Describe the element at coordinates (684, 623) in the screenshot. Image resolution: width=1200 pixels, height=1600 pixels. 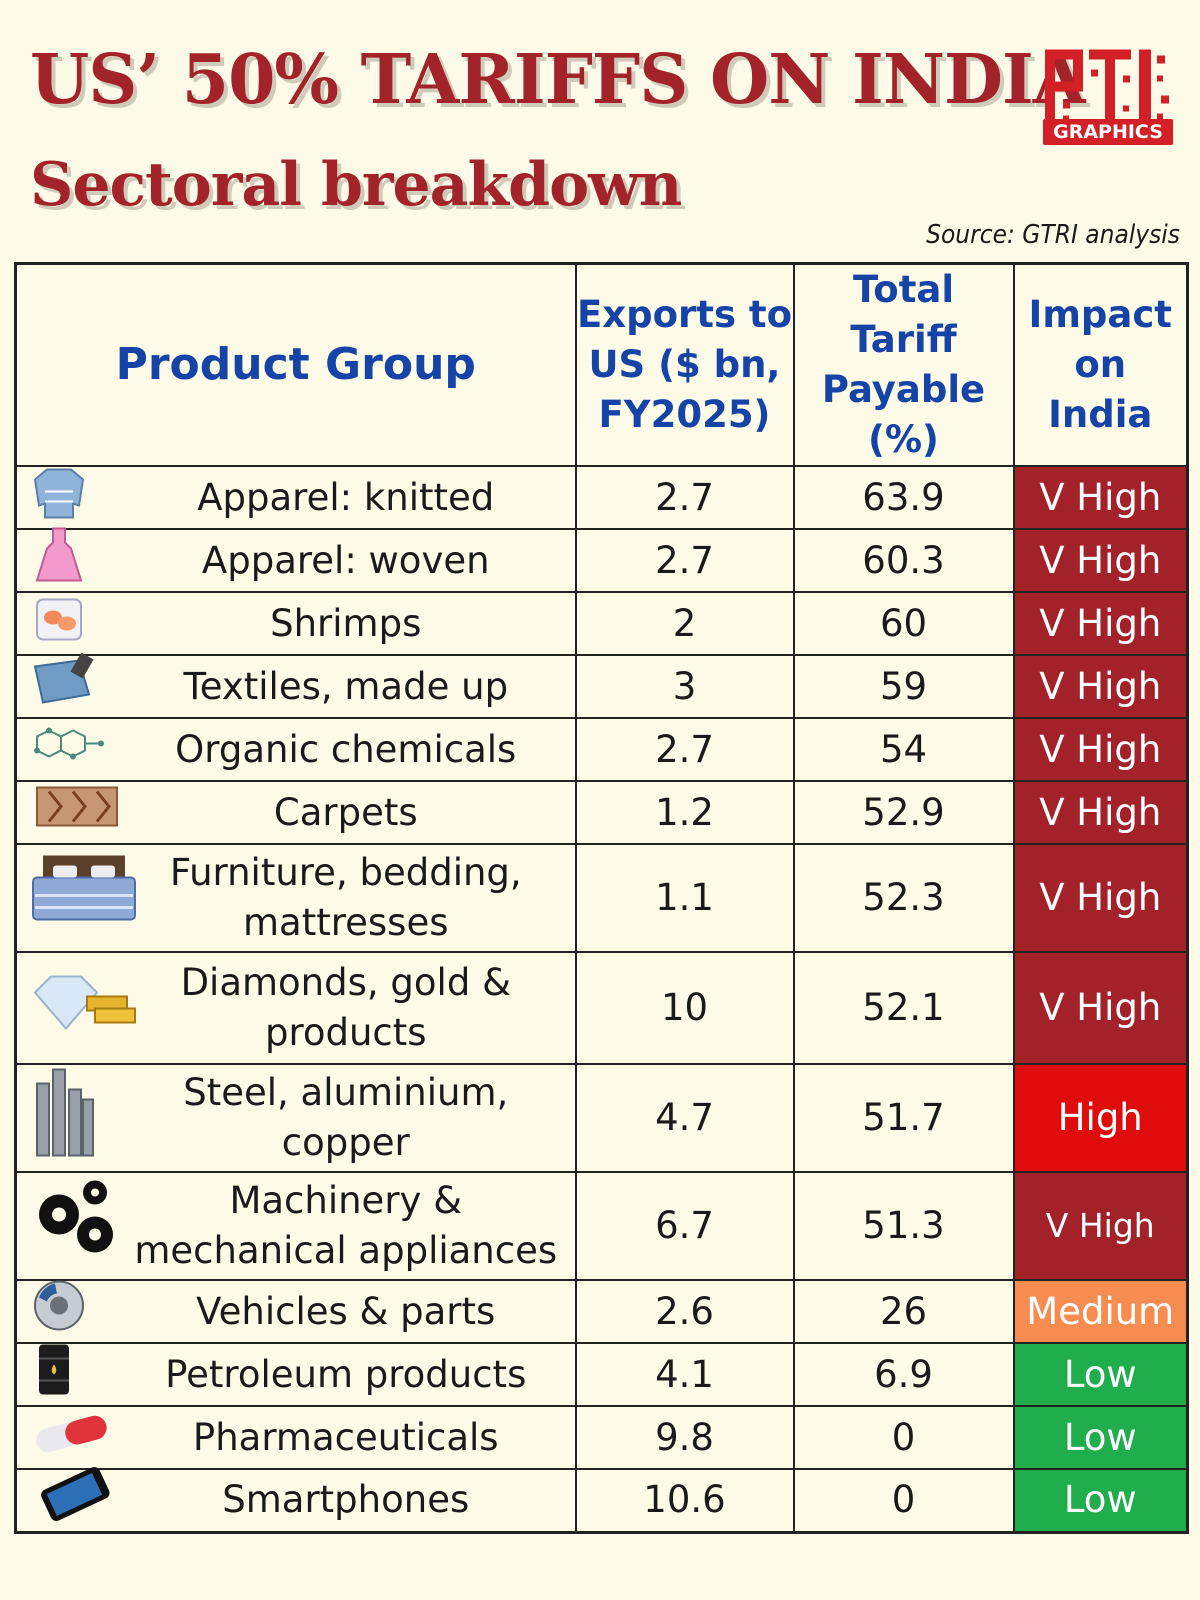
I see `exports-cell: 2` at that location.